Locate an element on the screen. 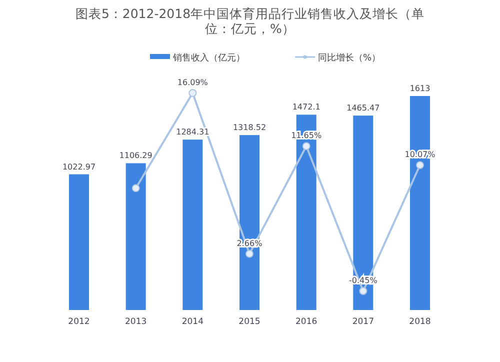 The height and width of the screenshot is (362, 500). data-label: 16.09% is located at coordinates (192, 82).